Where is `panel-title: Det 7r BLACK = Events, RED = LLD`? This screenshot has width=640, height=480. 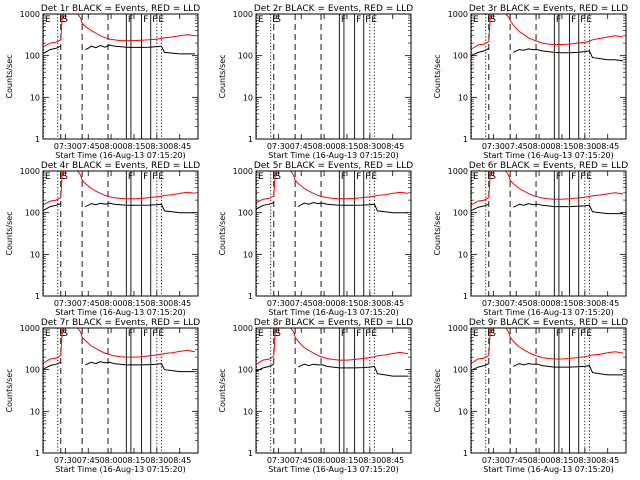
panel-title: Det 7r BLACK = Events, RED = LLD is located at coordinates (120, 323).